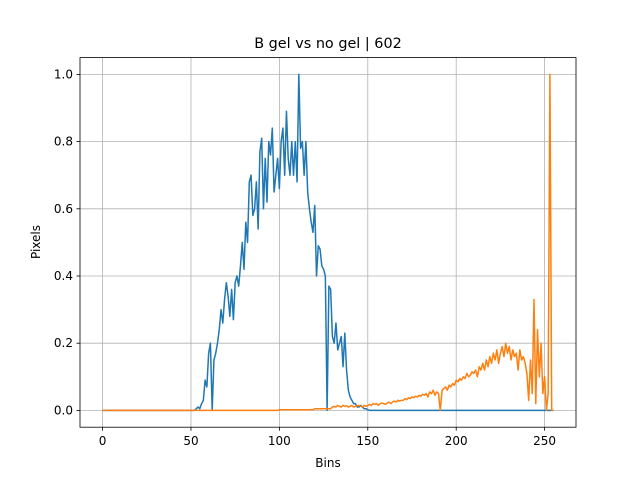  What do you see at coordinates (190, 441) in the screenshot?
I see `x-tick-label: 50` at bounding box center [190, 441].